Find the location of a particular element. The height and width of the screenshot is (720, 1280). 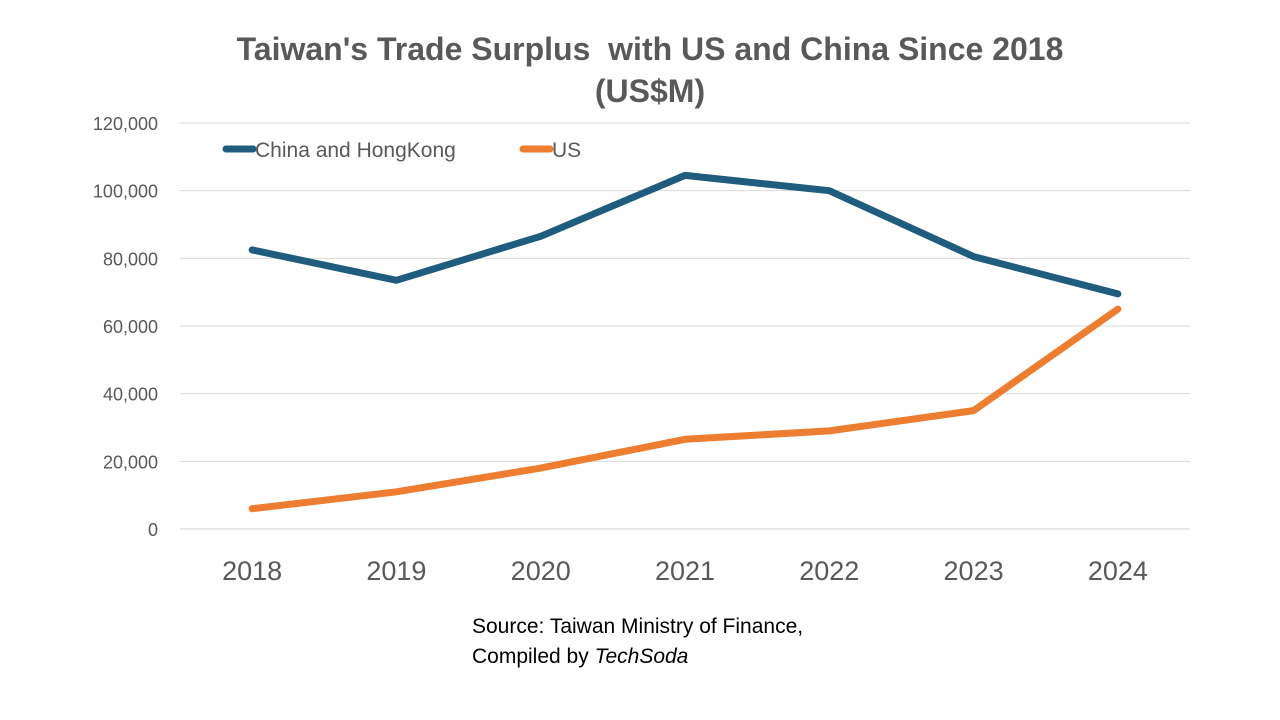

legend: China and HongKong US is located at coordinates (401, 150).